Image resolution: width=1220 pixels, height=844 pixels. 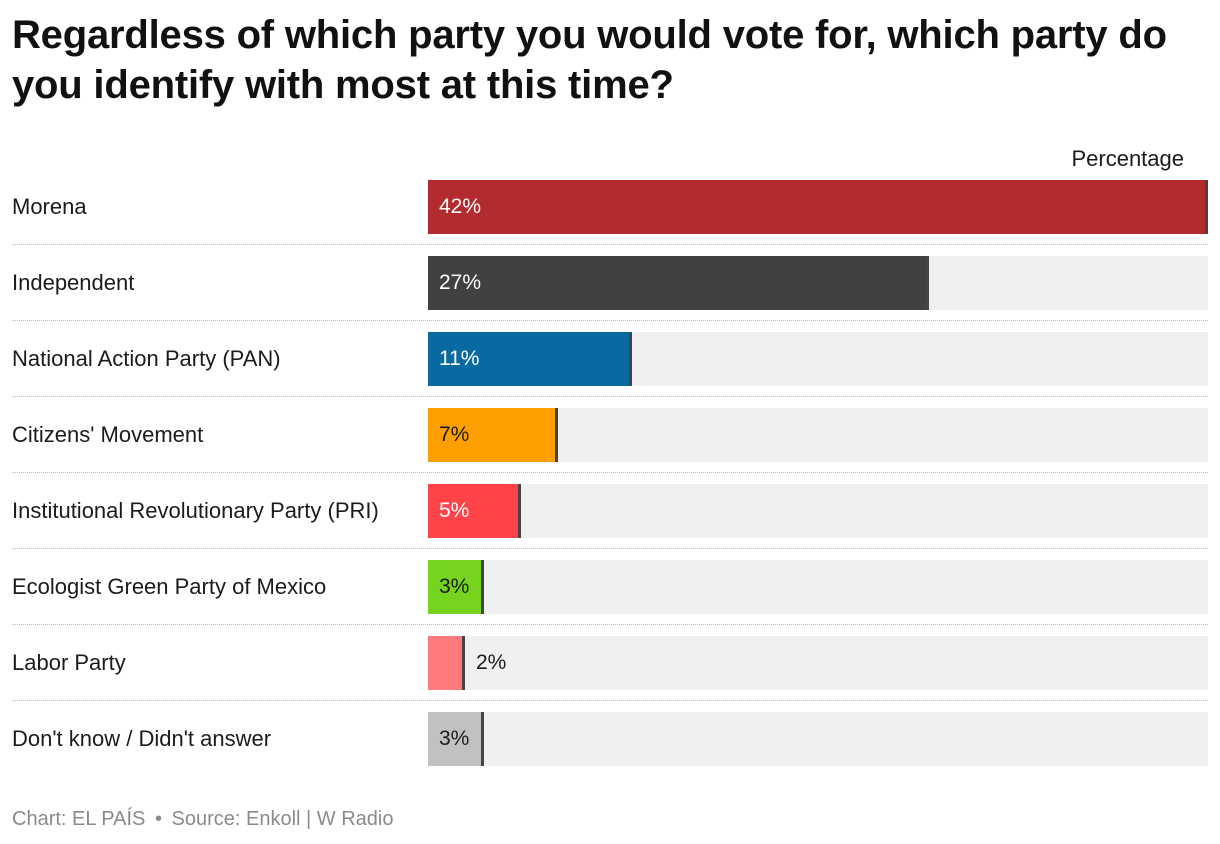 I want to click on bar-track: 11%, so click(x=818, y=359).